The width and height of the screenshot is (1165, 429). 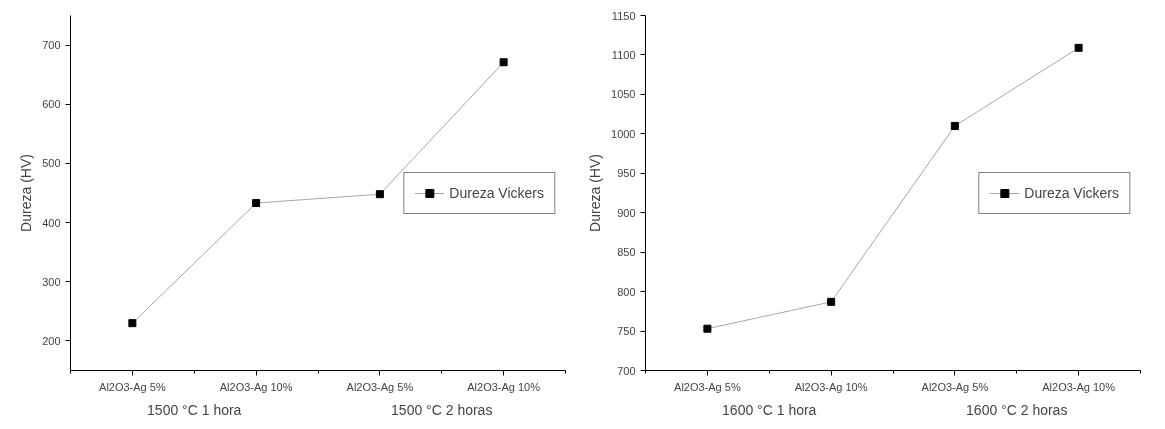 I want to click on y-tick-label: 200, so click(x=51, y=340).